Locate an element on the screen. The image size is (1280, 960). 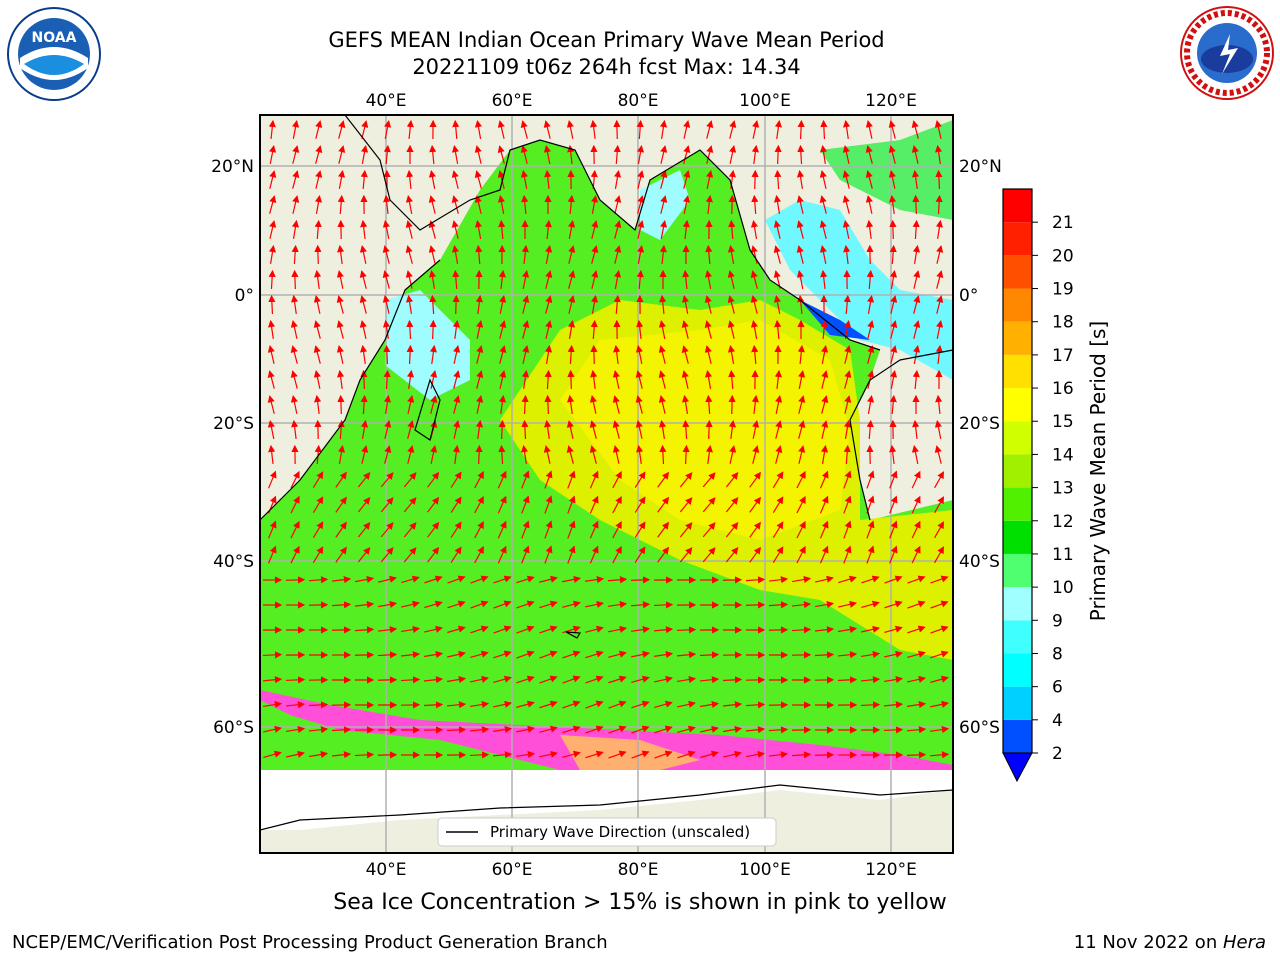
colorbar-label: Primary Wave Mean Period [s] is located at coordinates (1098, 471).